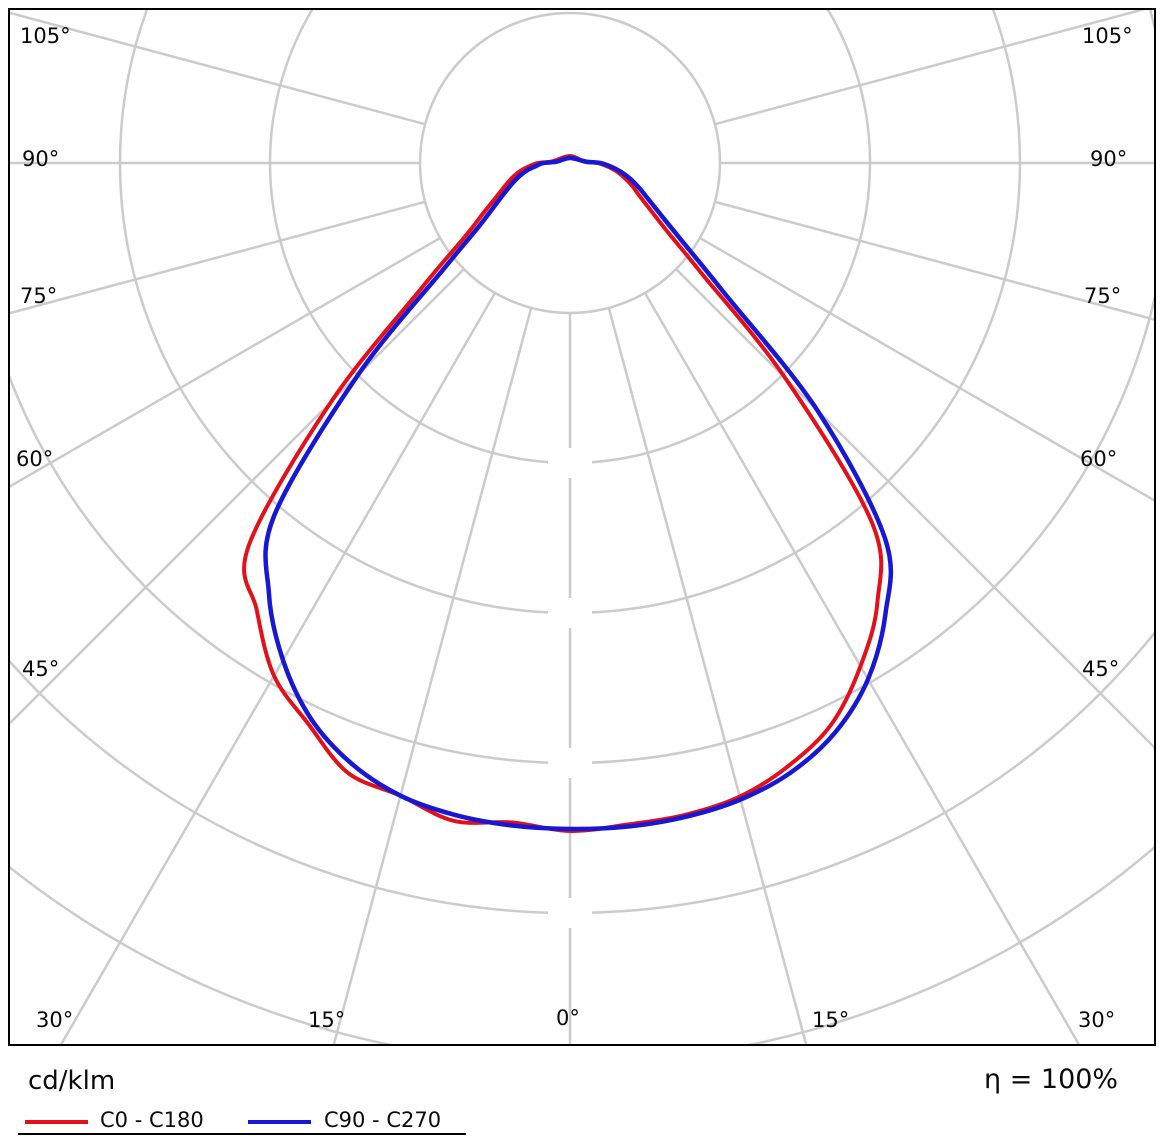 Image resolution: width=1164 pixels, height=1140 pixels. What do you see at coordinates (1103, 296) in the screenshot?
I see `angle-label-right-75: 75°` at bounding box center [1103, 296].